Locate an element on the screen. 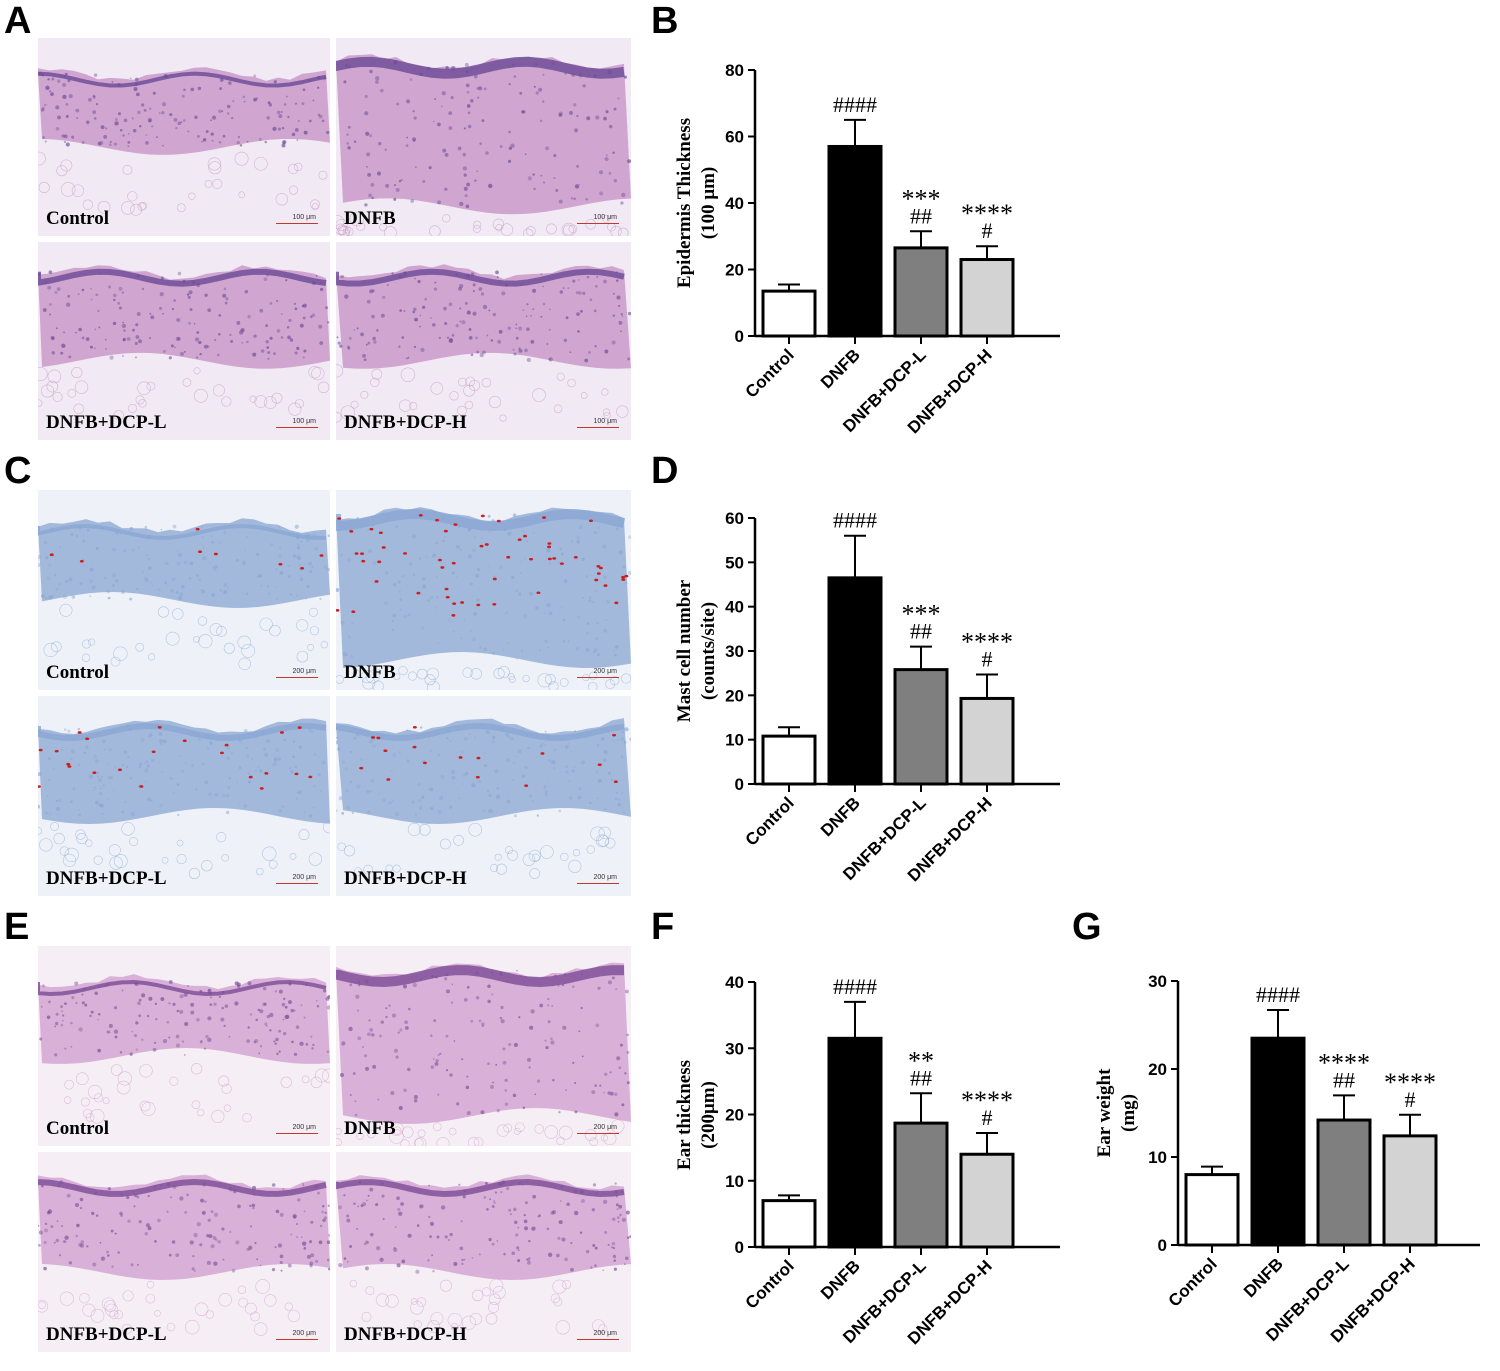 The image size is (1500, 1371). micrograph-c-control: Control 200 μm is located at coordinates (184, 590).